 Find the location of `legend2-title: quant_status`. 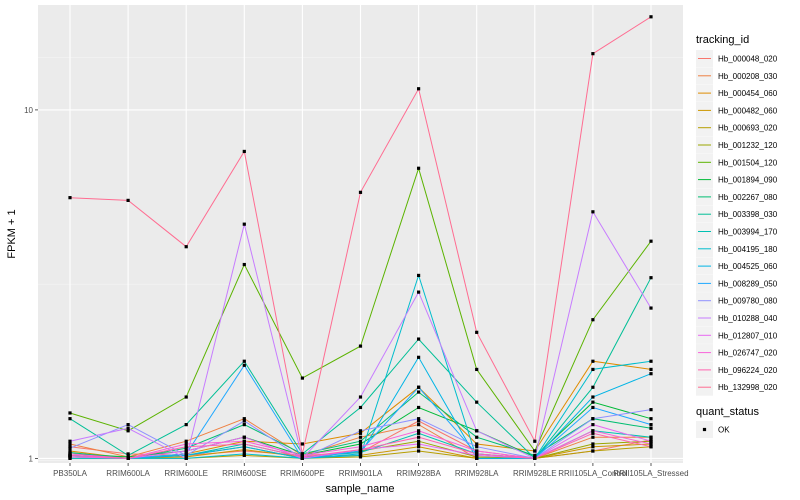

legend2-title: quant_status is located at coordinates (727, 412).